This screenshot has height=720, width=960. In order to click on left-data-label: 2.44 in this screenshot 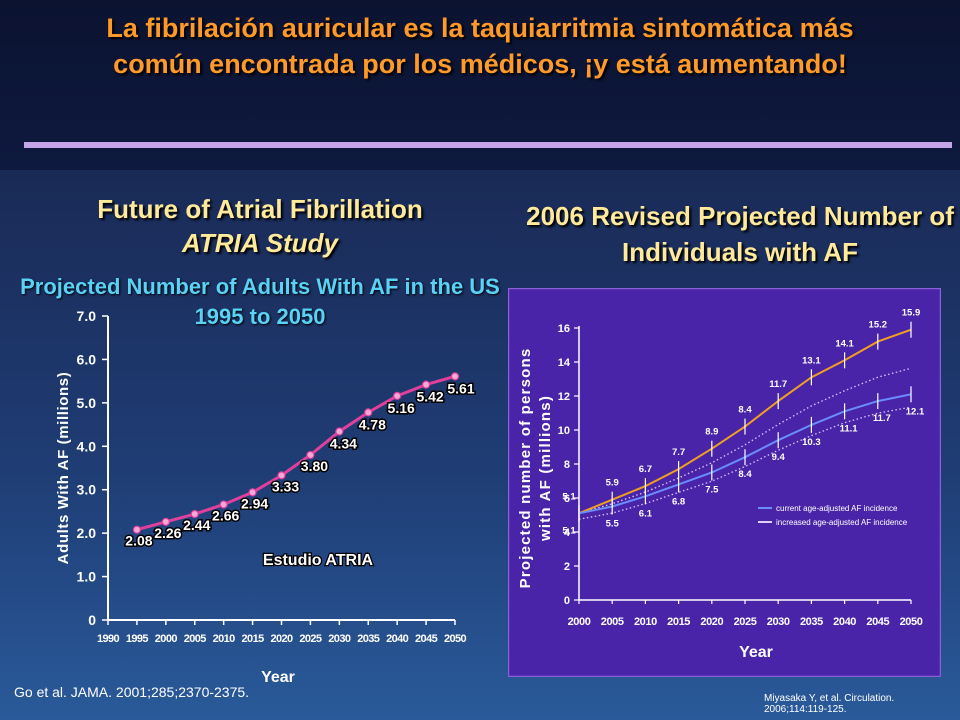, I will do `click(196, 525)`.